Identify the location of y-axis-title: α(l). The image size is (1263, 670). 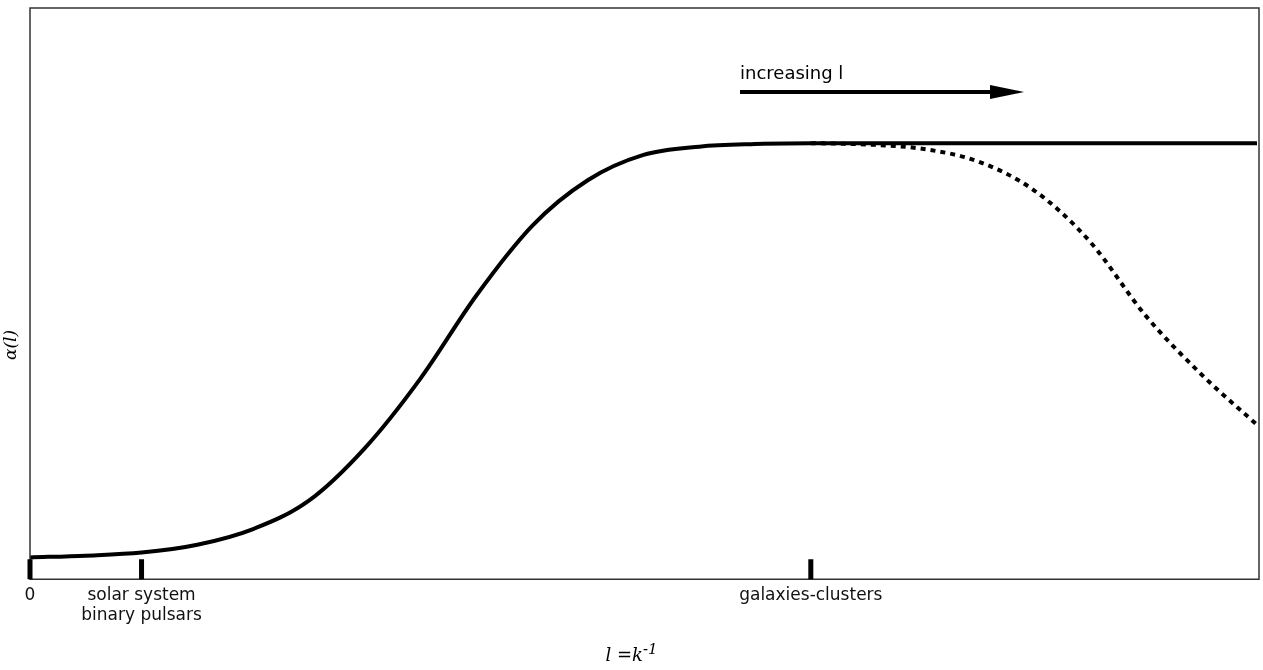
(10, 345).